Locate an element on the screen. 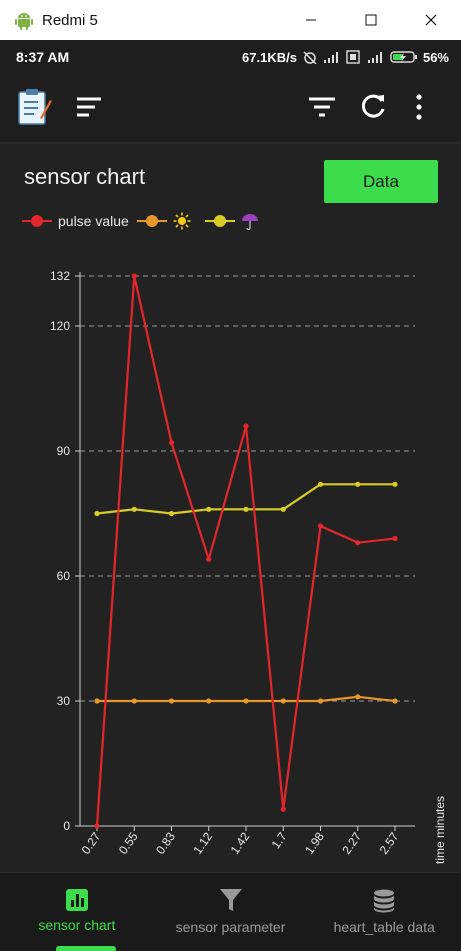  legend-item-sun is located at coordinates (166, 221).